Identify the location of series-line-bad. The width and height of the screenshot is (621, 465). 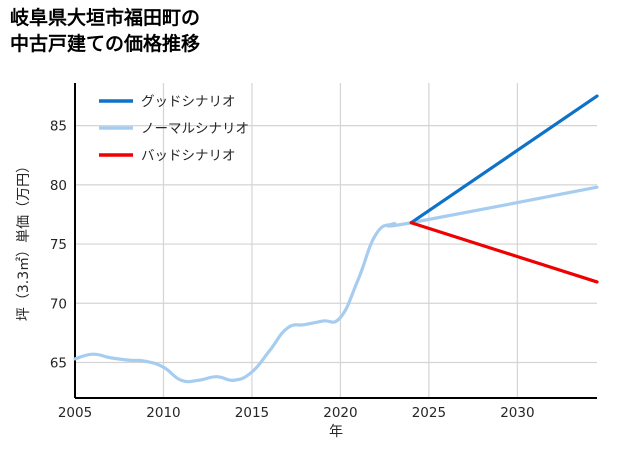
(504, 252).